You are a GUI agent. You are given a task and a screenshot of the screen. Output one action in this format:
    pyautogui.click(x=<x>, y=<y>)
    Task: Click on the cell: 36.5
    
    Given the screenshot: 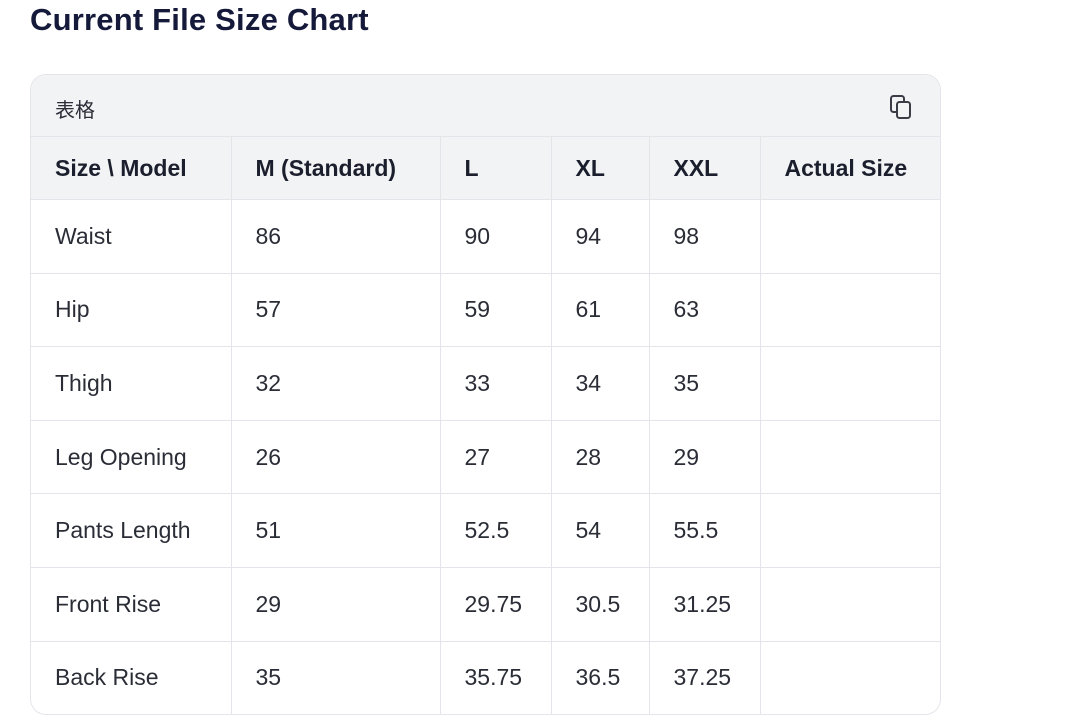 What is the action you would take?
    pyautogui.click(x=600, y=677)
    